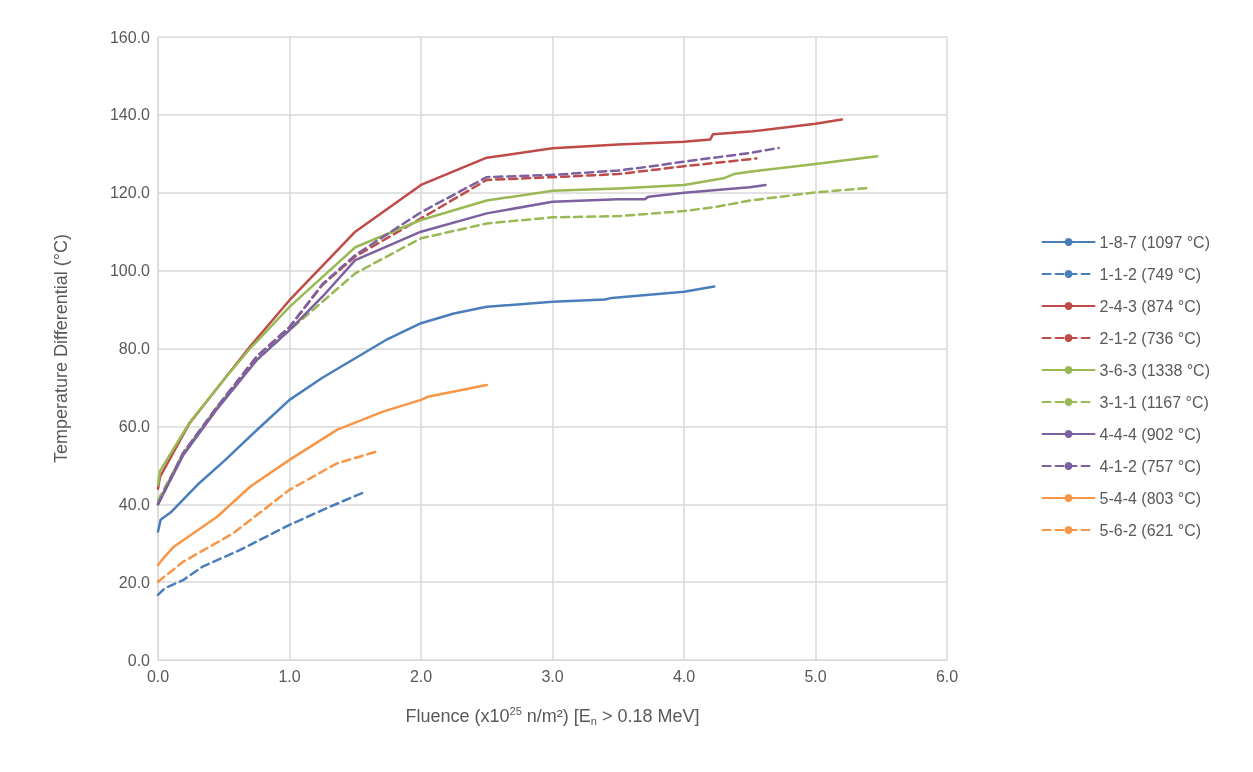 This screenshot has height=772, width=1253. I want to click on x-tick-label: 0.0, so click(158, 676).